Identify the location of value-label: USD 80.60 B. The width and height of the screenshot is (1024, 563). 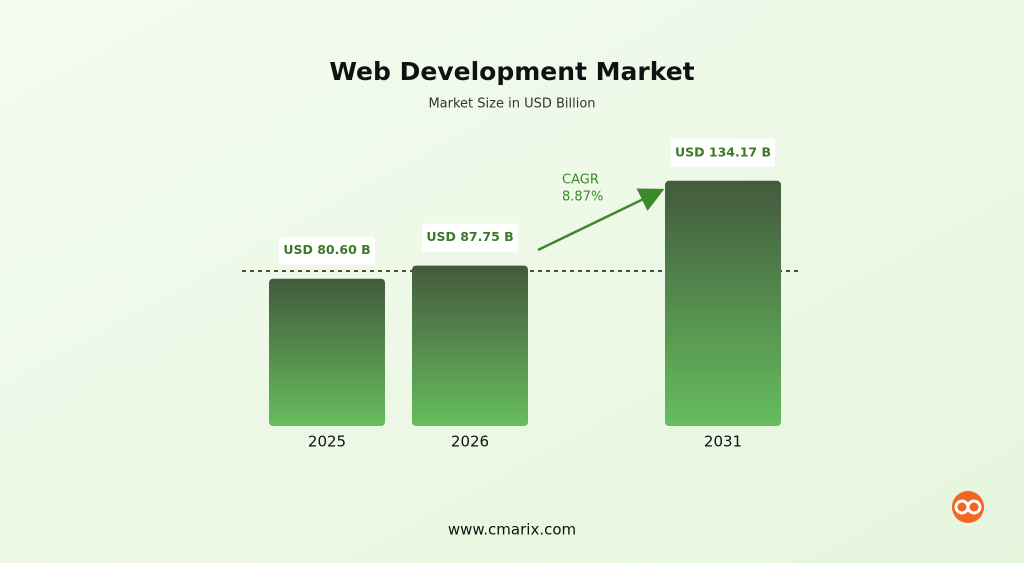
(326, 249).